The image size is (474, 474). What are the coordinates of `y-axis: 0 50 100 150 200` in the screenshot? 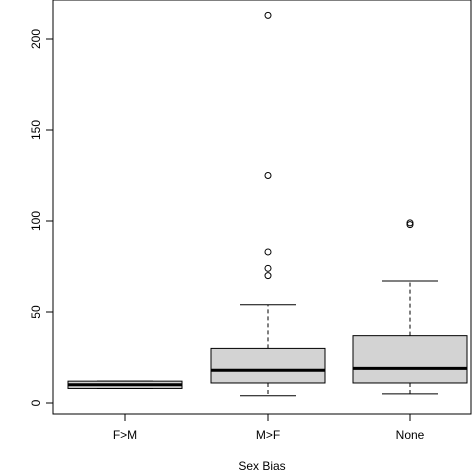 It's located at (41, 217).